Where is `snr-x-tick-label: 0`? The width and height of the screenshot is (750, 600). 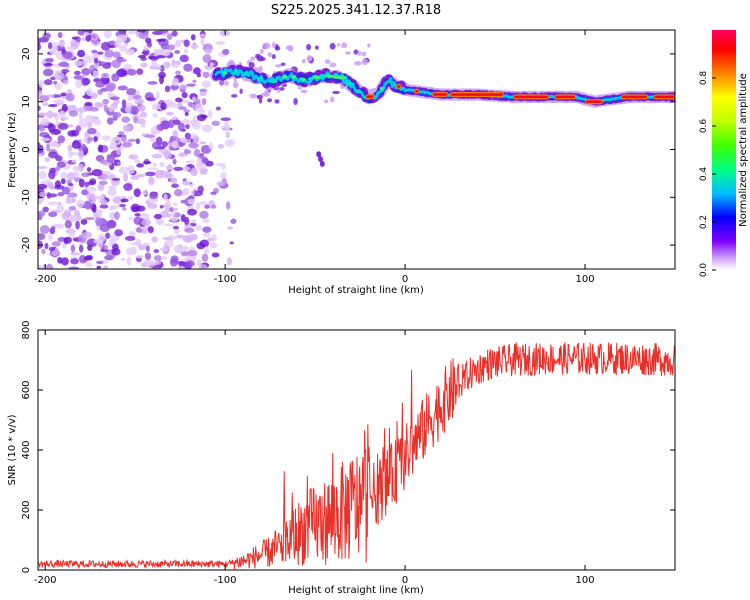 snr-x-tick-label: 0 is located at coordinates (405, 580).